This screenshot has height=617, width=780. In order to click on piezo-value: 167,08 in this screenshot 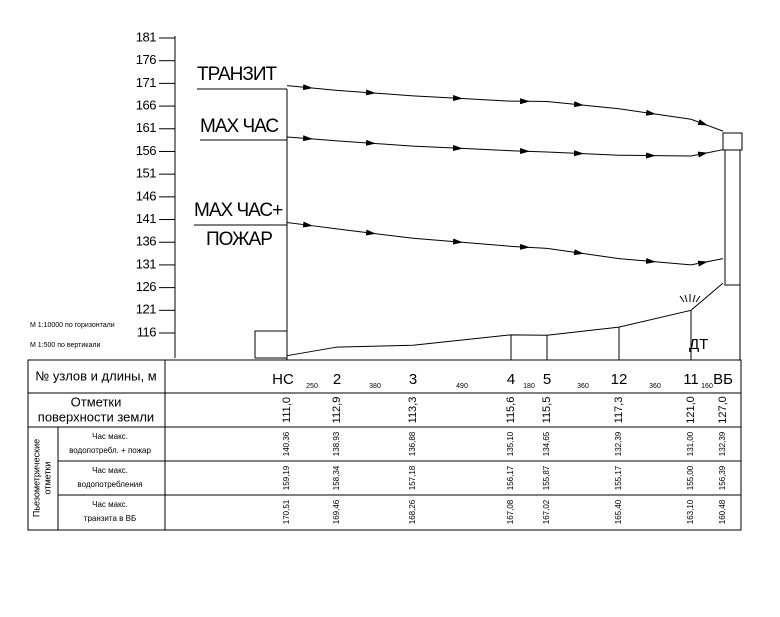, I will do `click(510, 511)`.